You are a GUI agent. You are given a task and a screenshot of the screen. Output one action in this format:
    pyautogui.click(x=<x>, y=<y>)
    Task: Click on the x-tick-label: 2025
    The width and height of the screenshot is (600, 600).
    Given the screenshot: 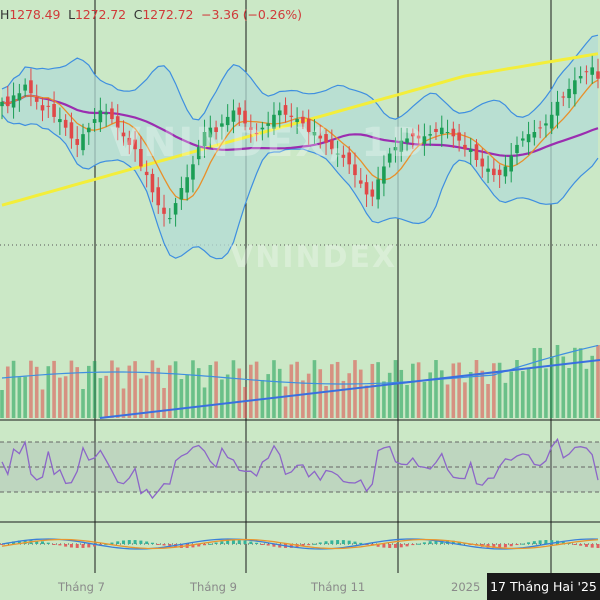 What is the action you would take?
    pyautogui.click(x=466, y=587)
    